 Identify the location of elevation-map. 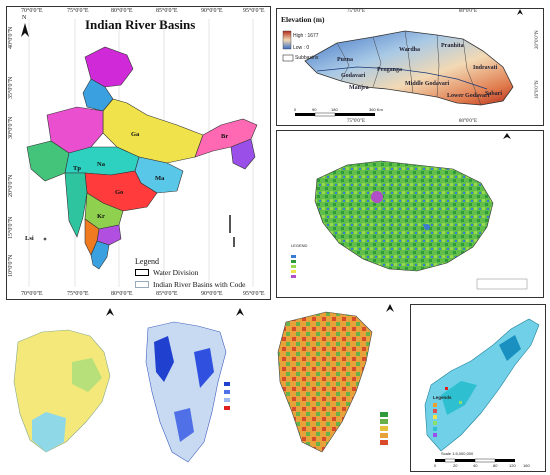
(402, 63).